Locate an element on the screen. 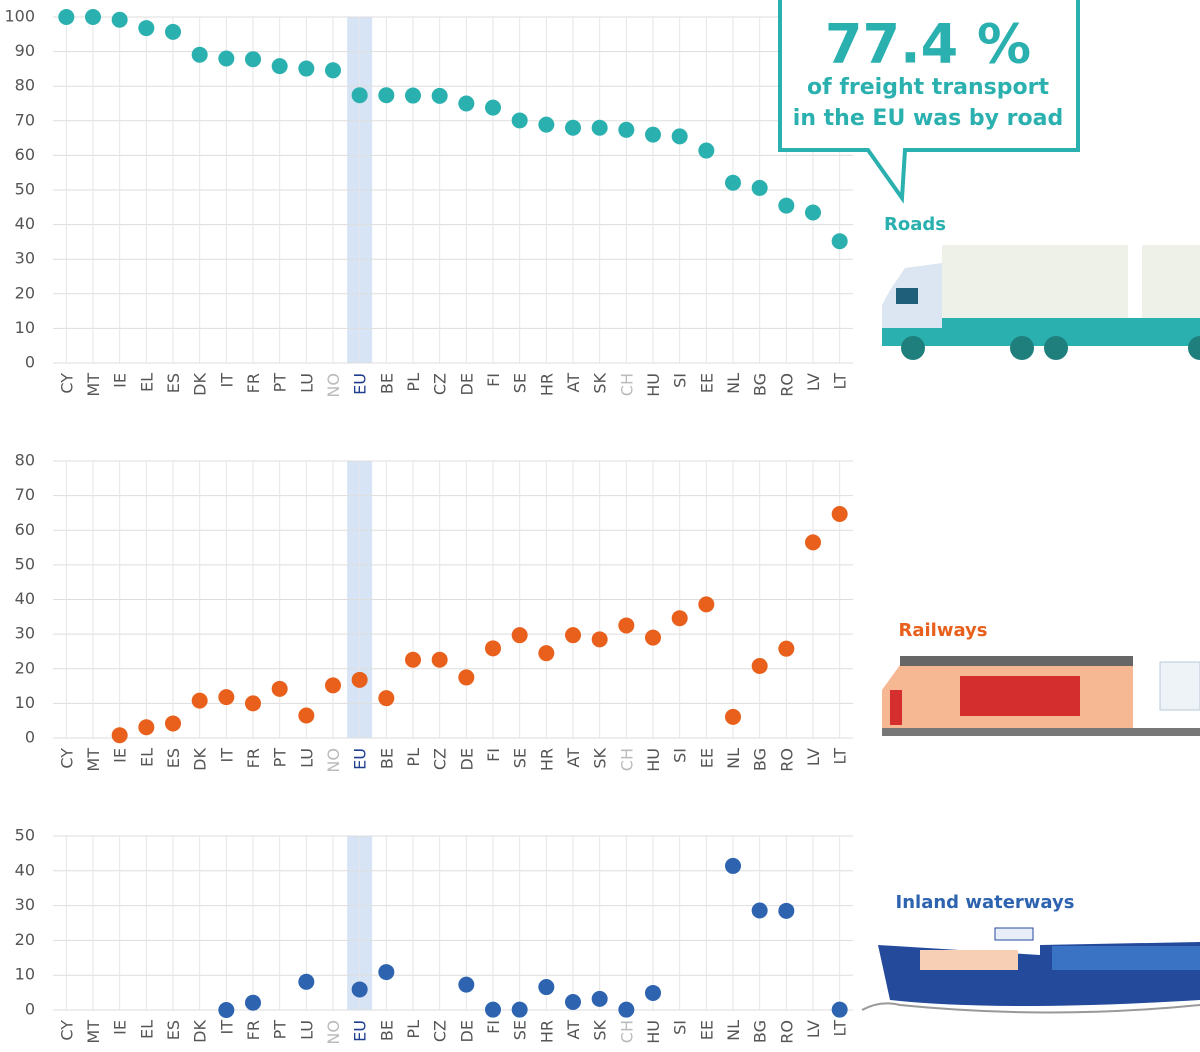 Image resolution: width=1200 pixels, height=1052 pixels. ship-bridge is located at coordinates (1014, 934).